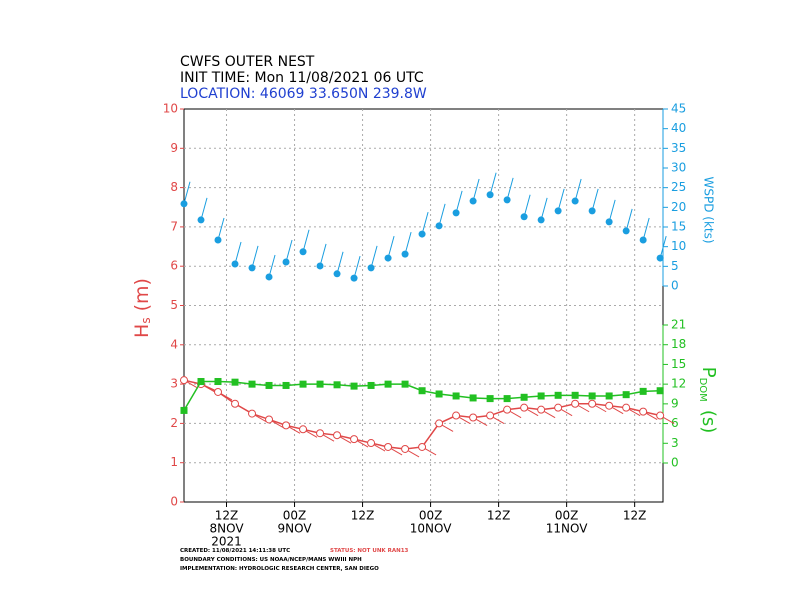  I want to click on y-tick-label: 1, so click(174, 462).